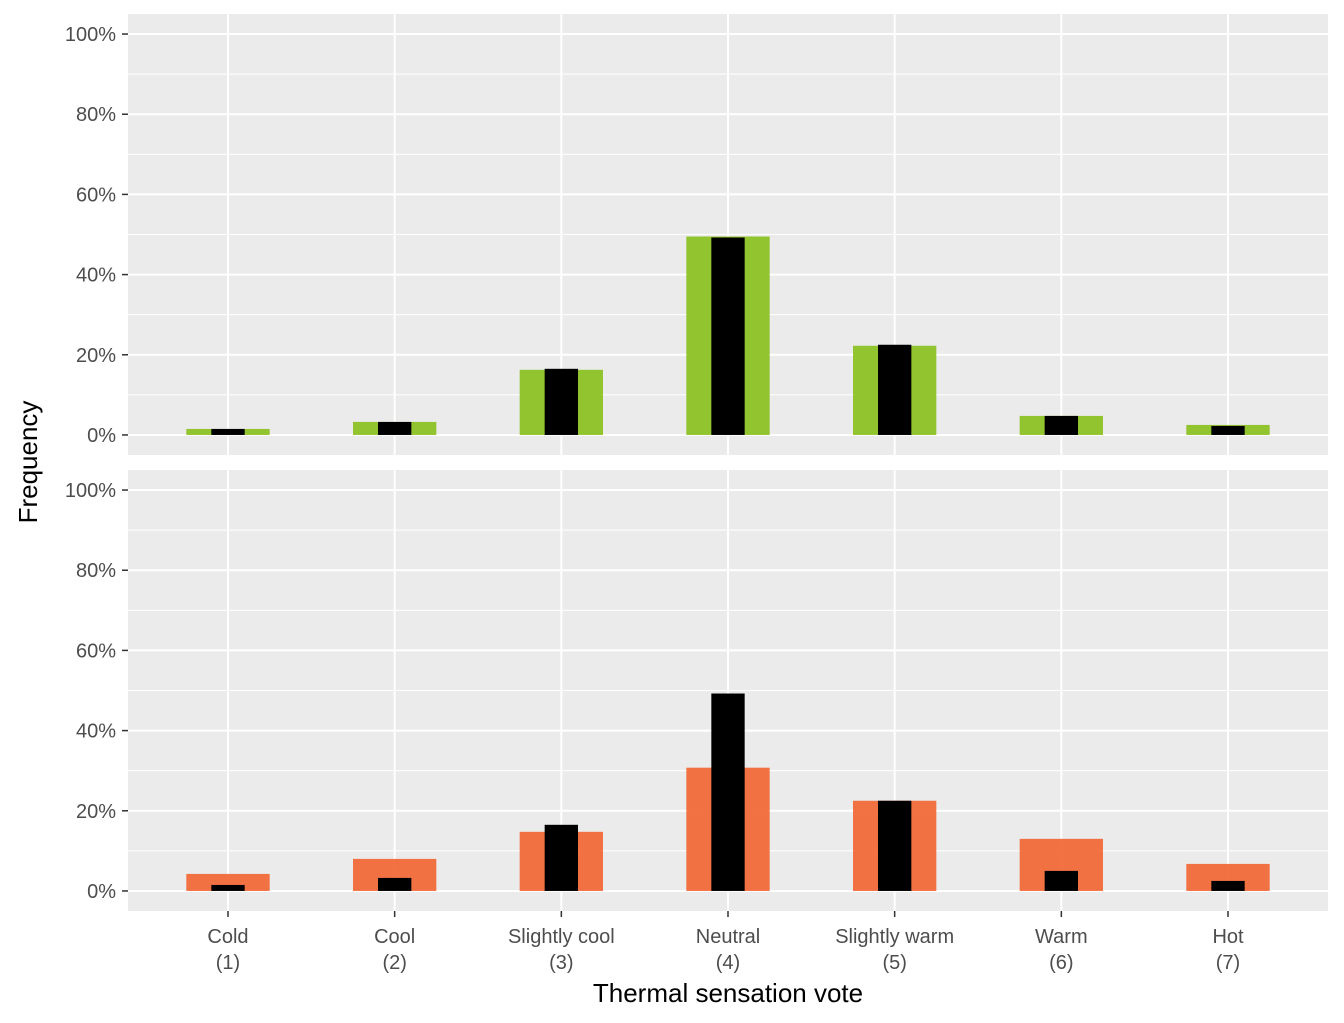  What do you see at coordinates (894, 963) in the screenshot?
I see `x-tick-code: (5)` at bounding box center [894, 963].